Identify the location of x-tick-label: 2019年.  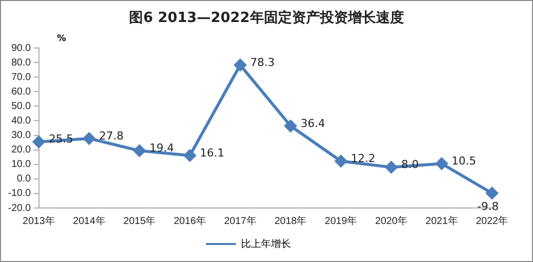
(341, 220).